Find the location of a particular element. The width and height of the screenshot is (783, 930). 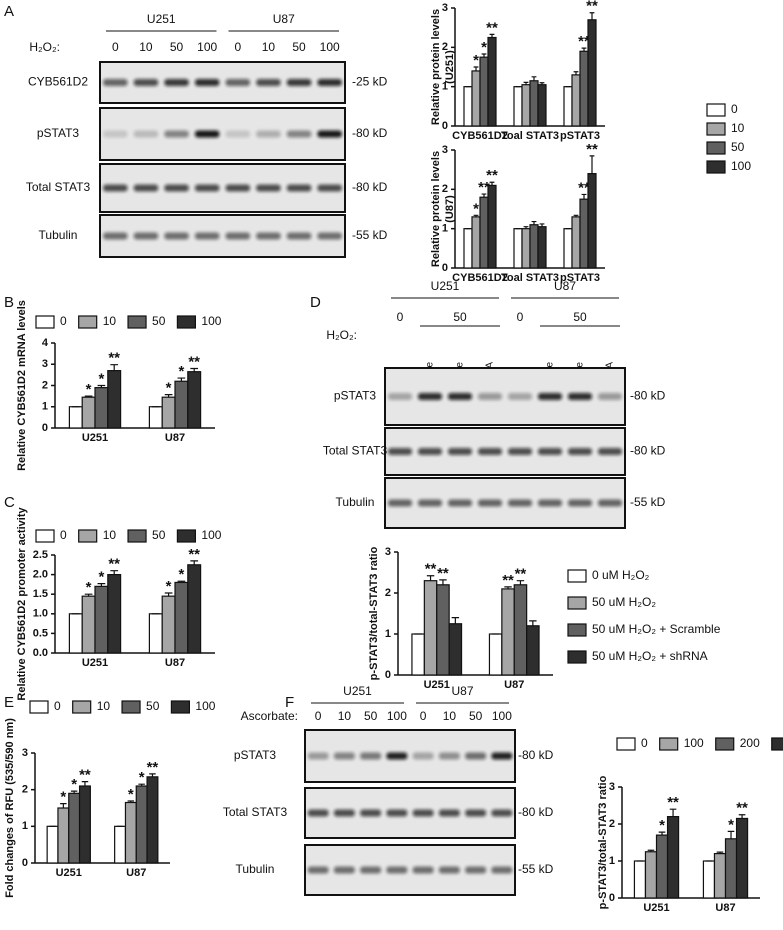

row-label: pSTAT3 is located at coordinates (58, 133).